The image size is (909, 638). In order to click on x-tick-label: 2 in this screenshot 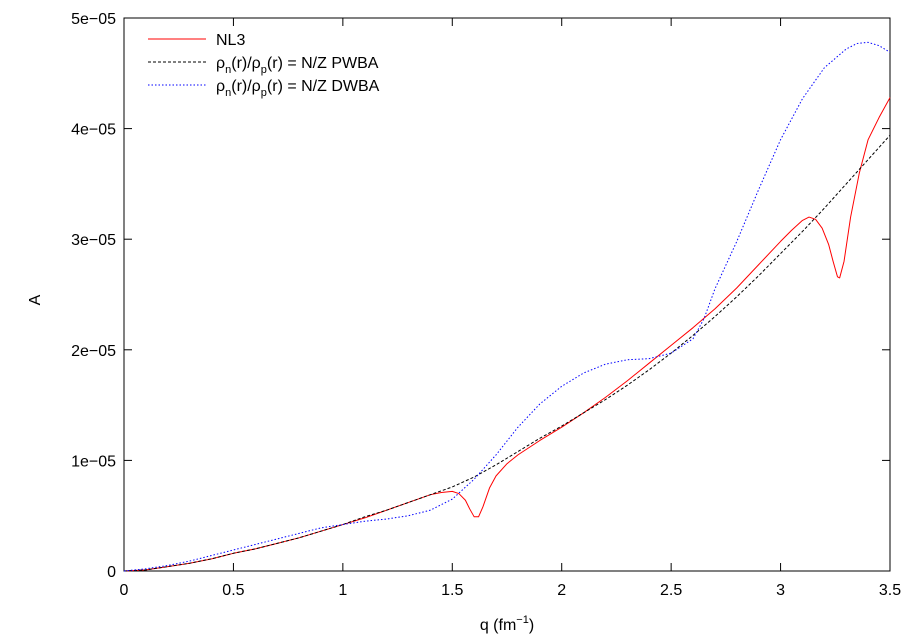, I will do `click(561, 590)`.